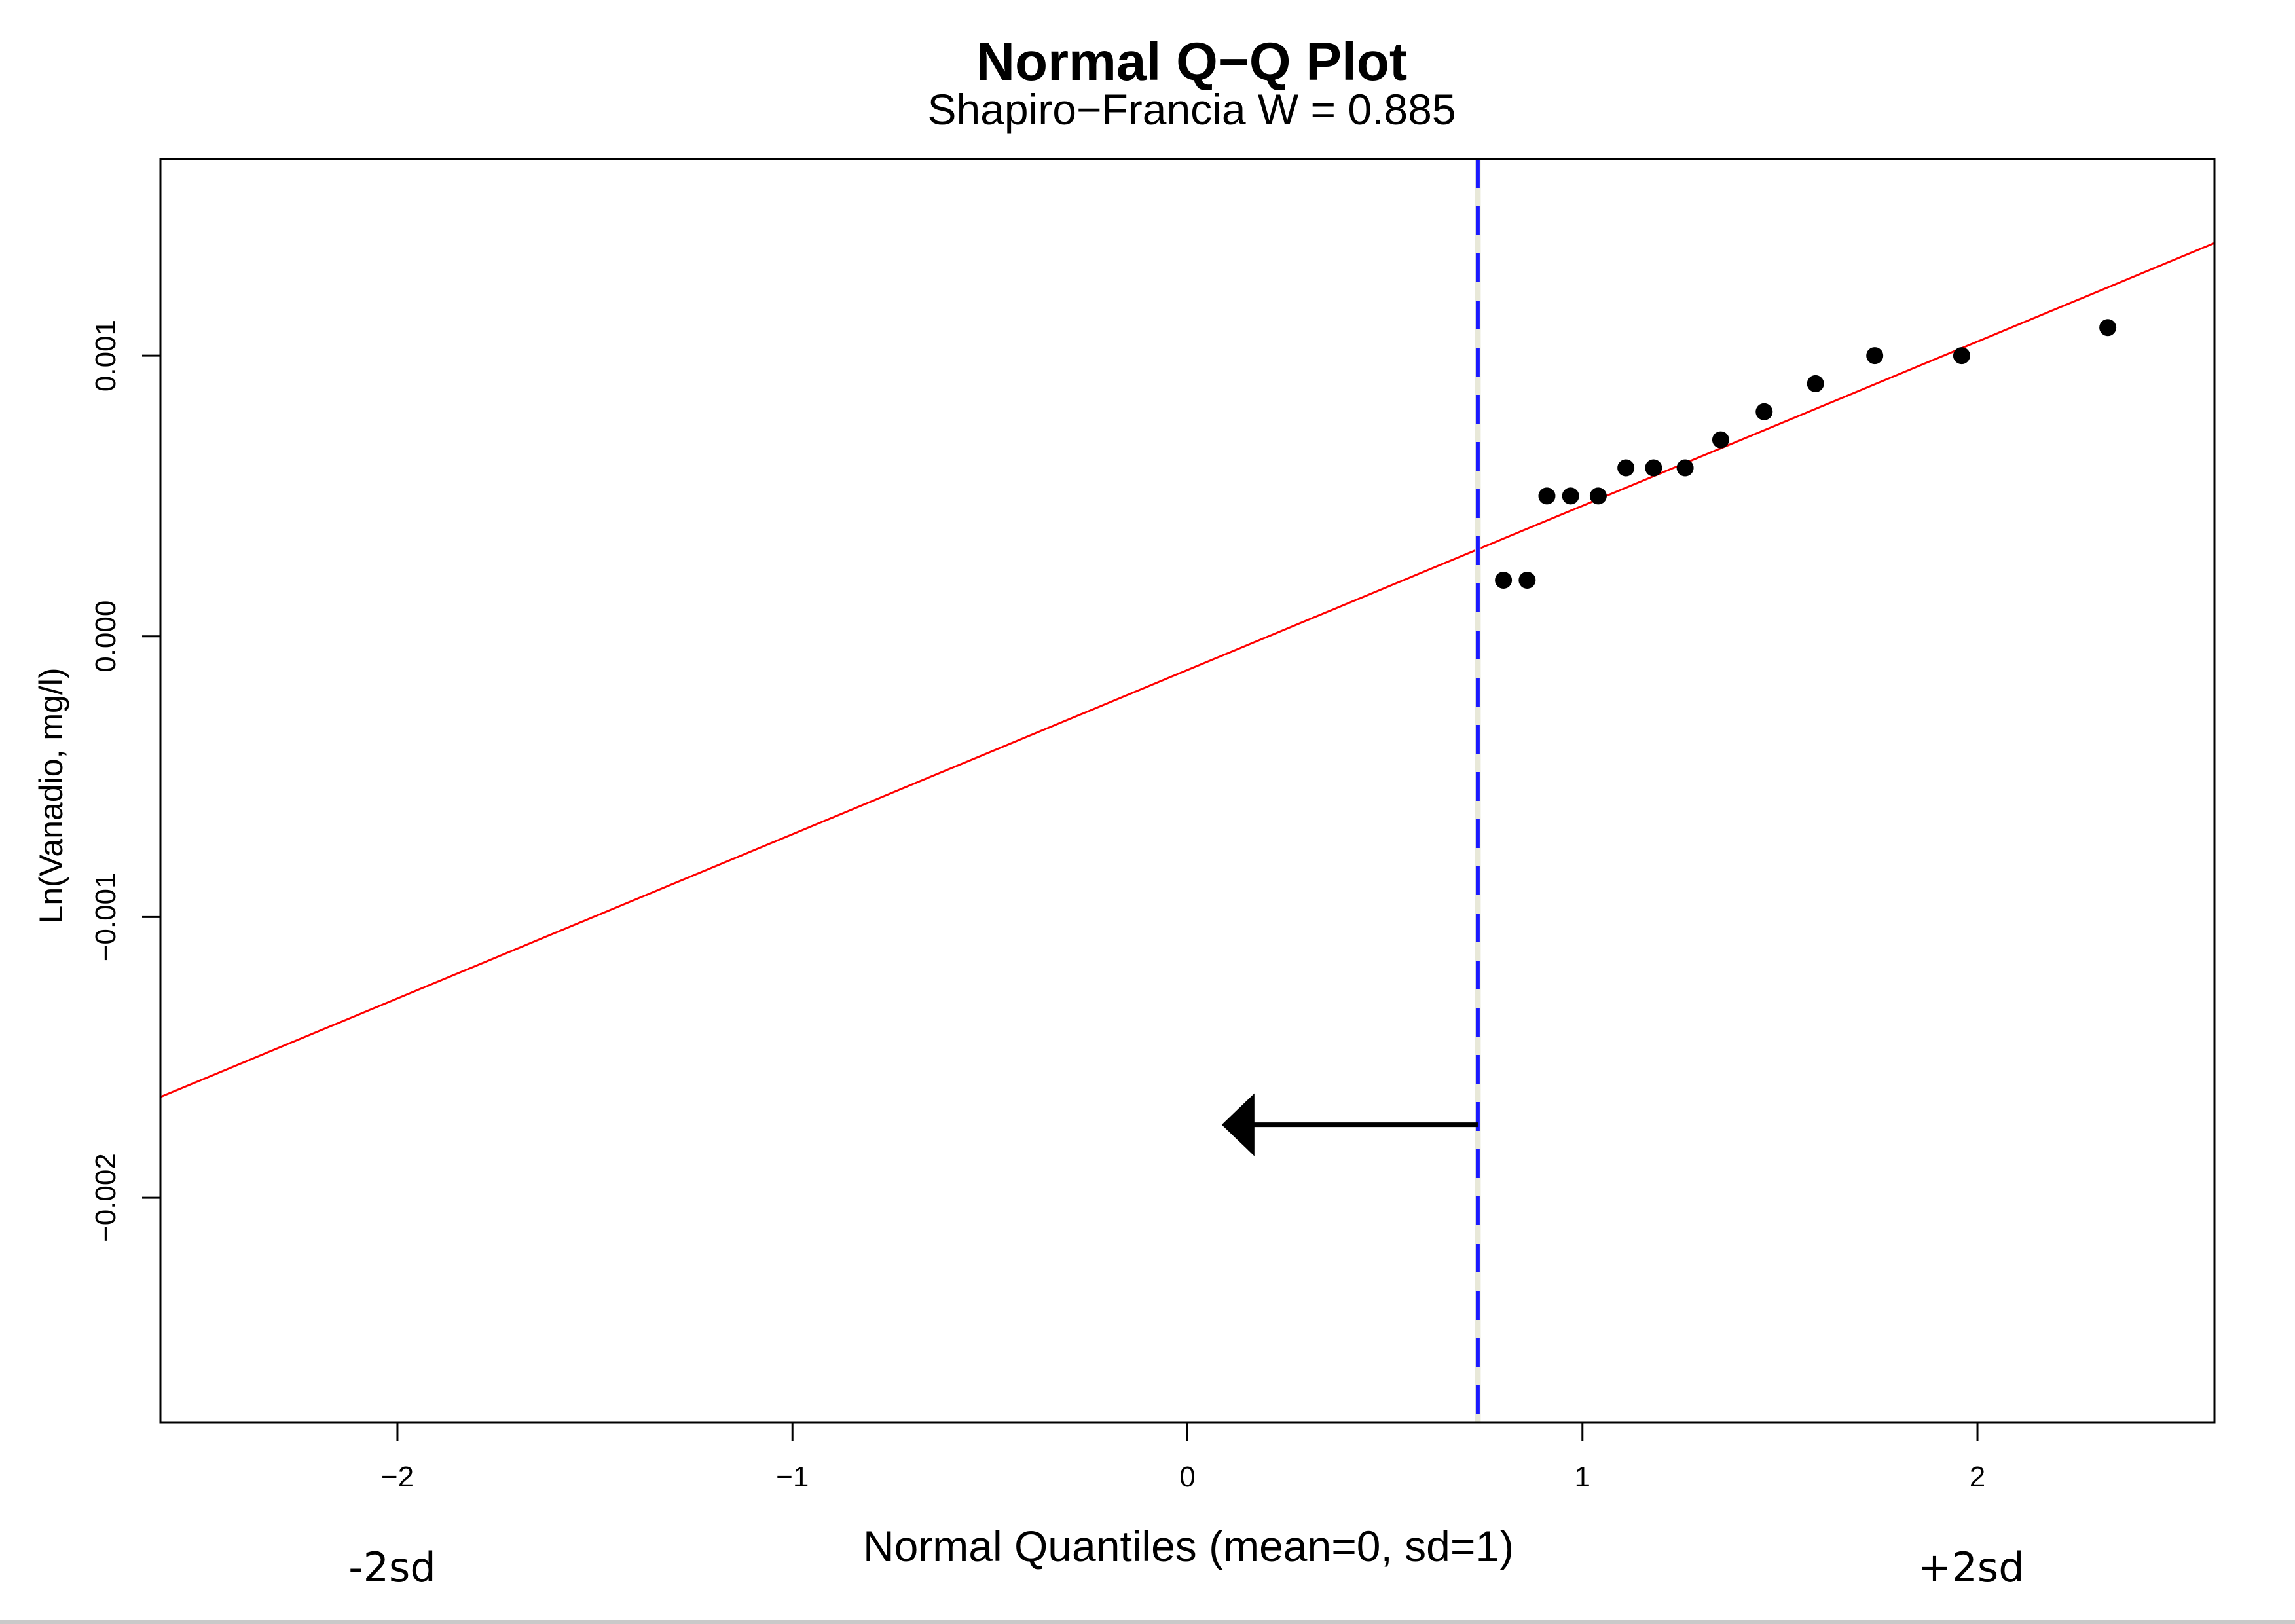  Describe the element at coordinates (1191, 109) in the screenshot. I see `chart-subtitle: Shapiro−Francia W = 0.885` at that location.